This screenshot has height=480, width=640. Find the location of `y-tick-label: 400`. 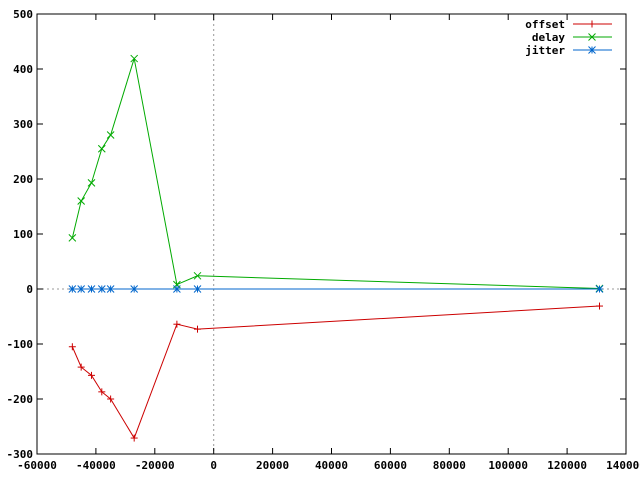

y-tick-label: 400 is located at coordinates (23, 69).